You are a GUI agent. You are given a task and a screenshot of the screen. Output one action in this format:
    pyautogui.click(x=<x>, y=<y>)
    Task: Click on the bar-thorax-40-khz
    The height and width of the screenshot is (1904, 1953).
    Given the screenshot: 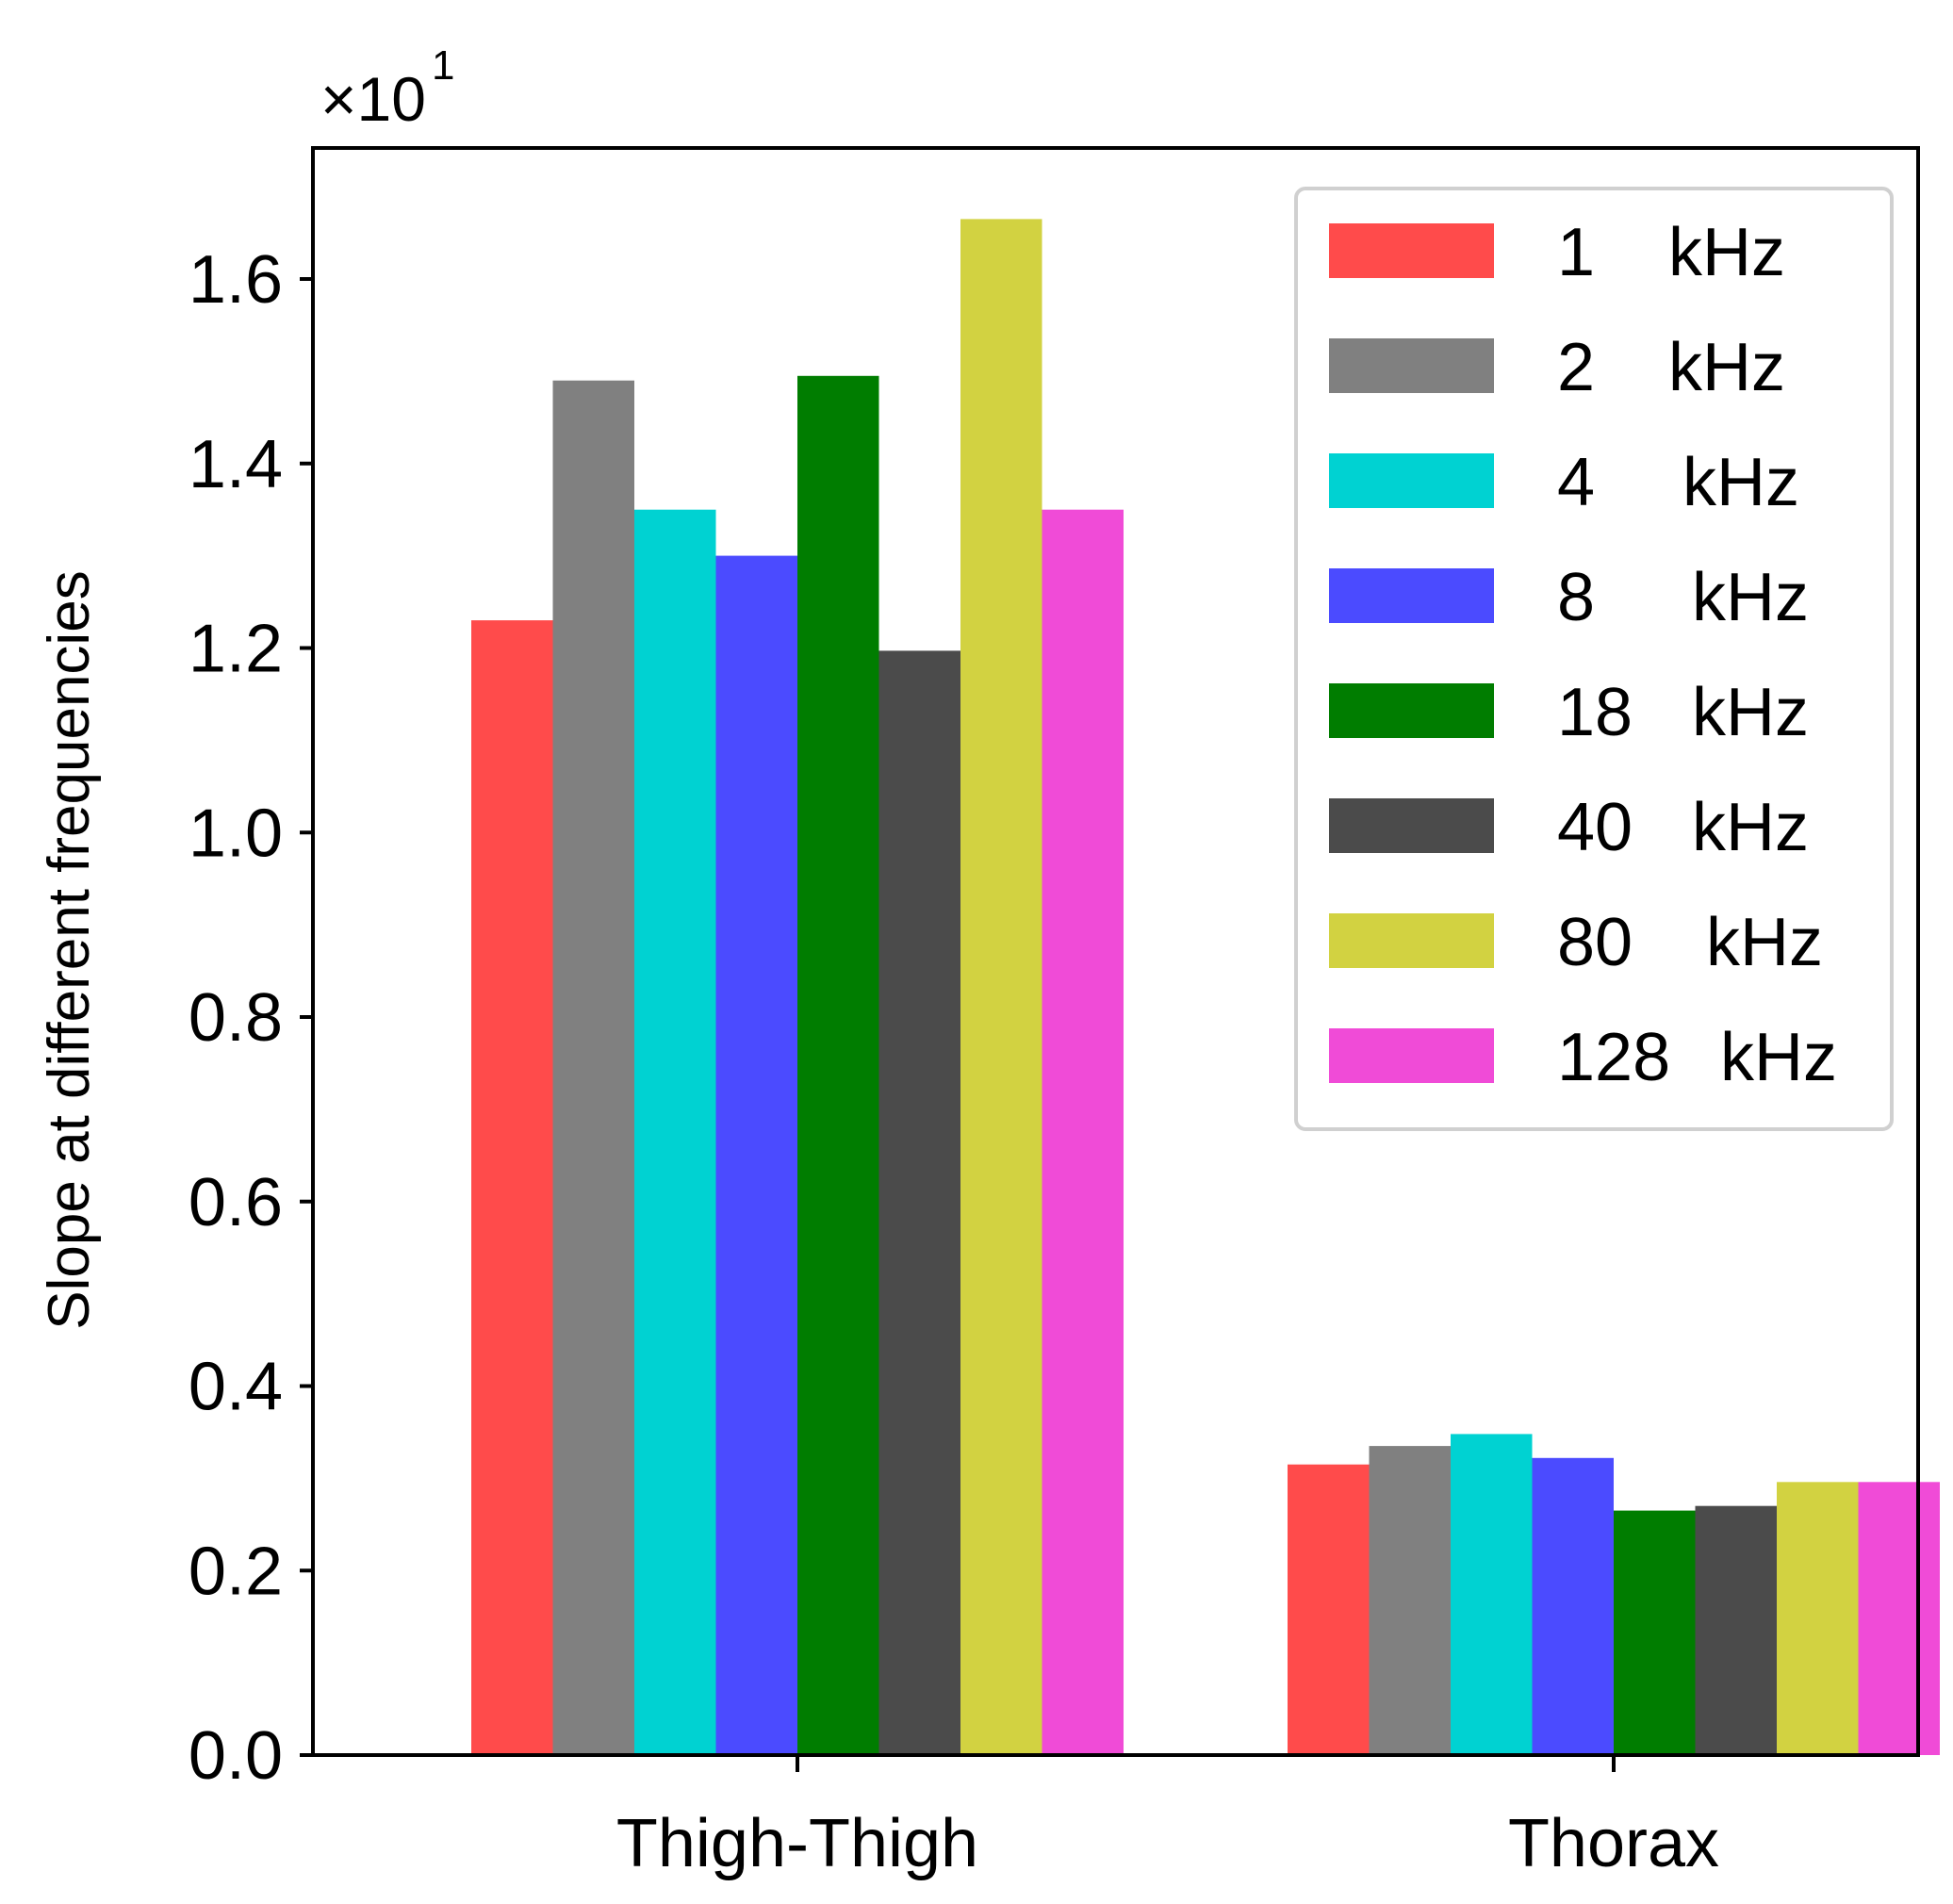 What is the action you would take?
    pyautogui.click(x=1736, y=1630)
    